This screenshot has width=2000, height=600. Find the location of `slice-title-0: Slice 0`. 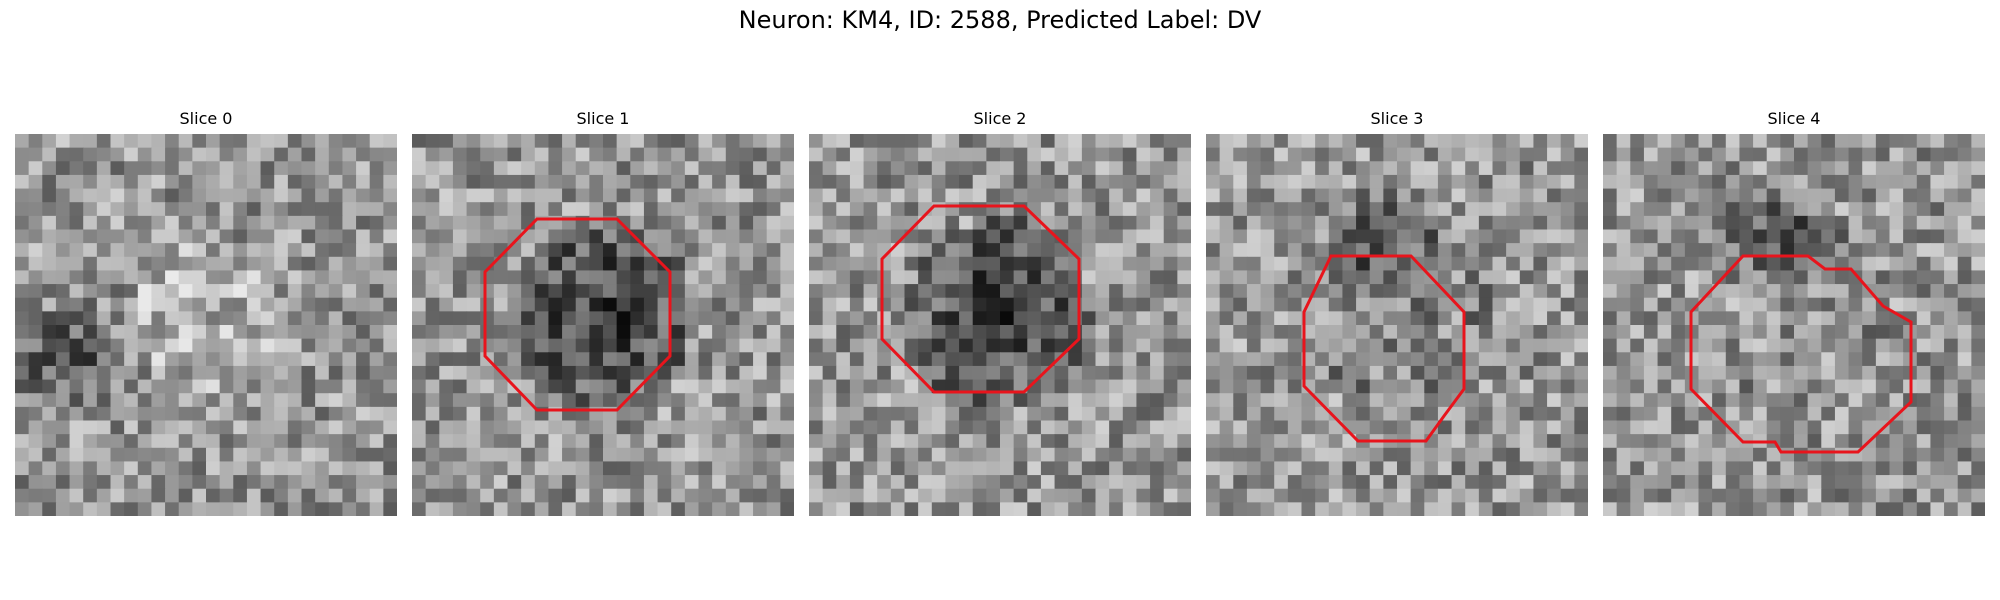

slice-title-0: Slice 0 is located at coordinates (206, 118).